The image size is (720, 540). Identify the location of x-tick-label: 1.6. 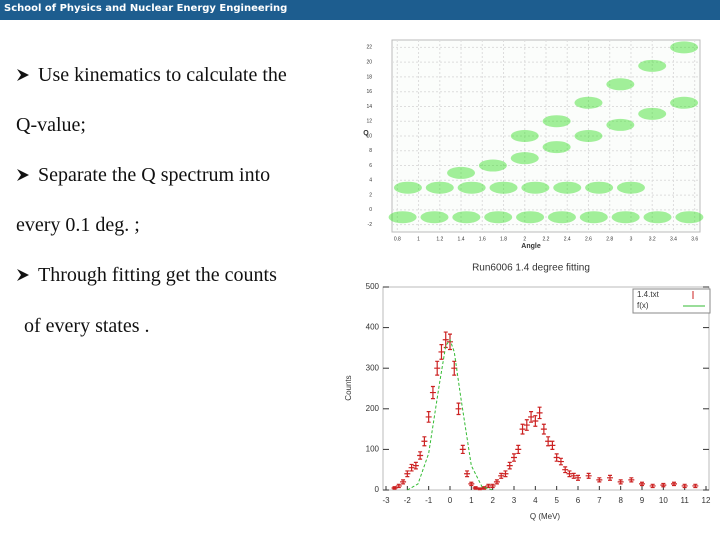
(482, 239).